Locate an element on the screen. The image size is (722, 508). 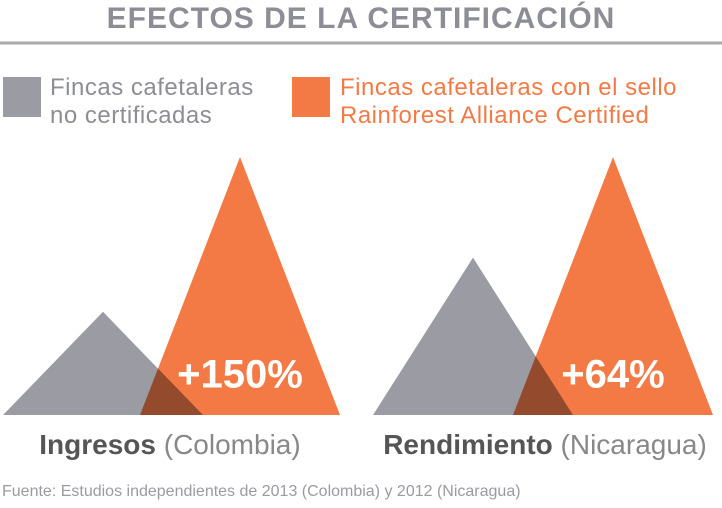
annotation: +150% is located at coordinates (240, 375).